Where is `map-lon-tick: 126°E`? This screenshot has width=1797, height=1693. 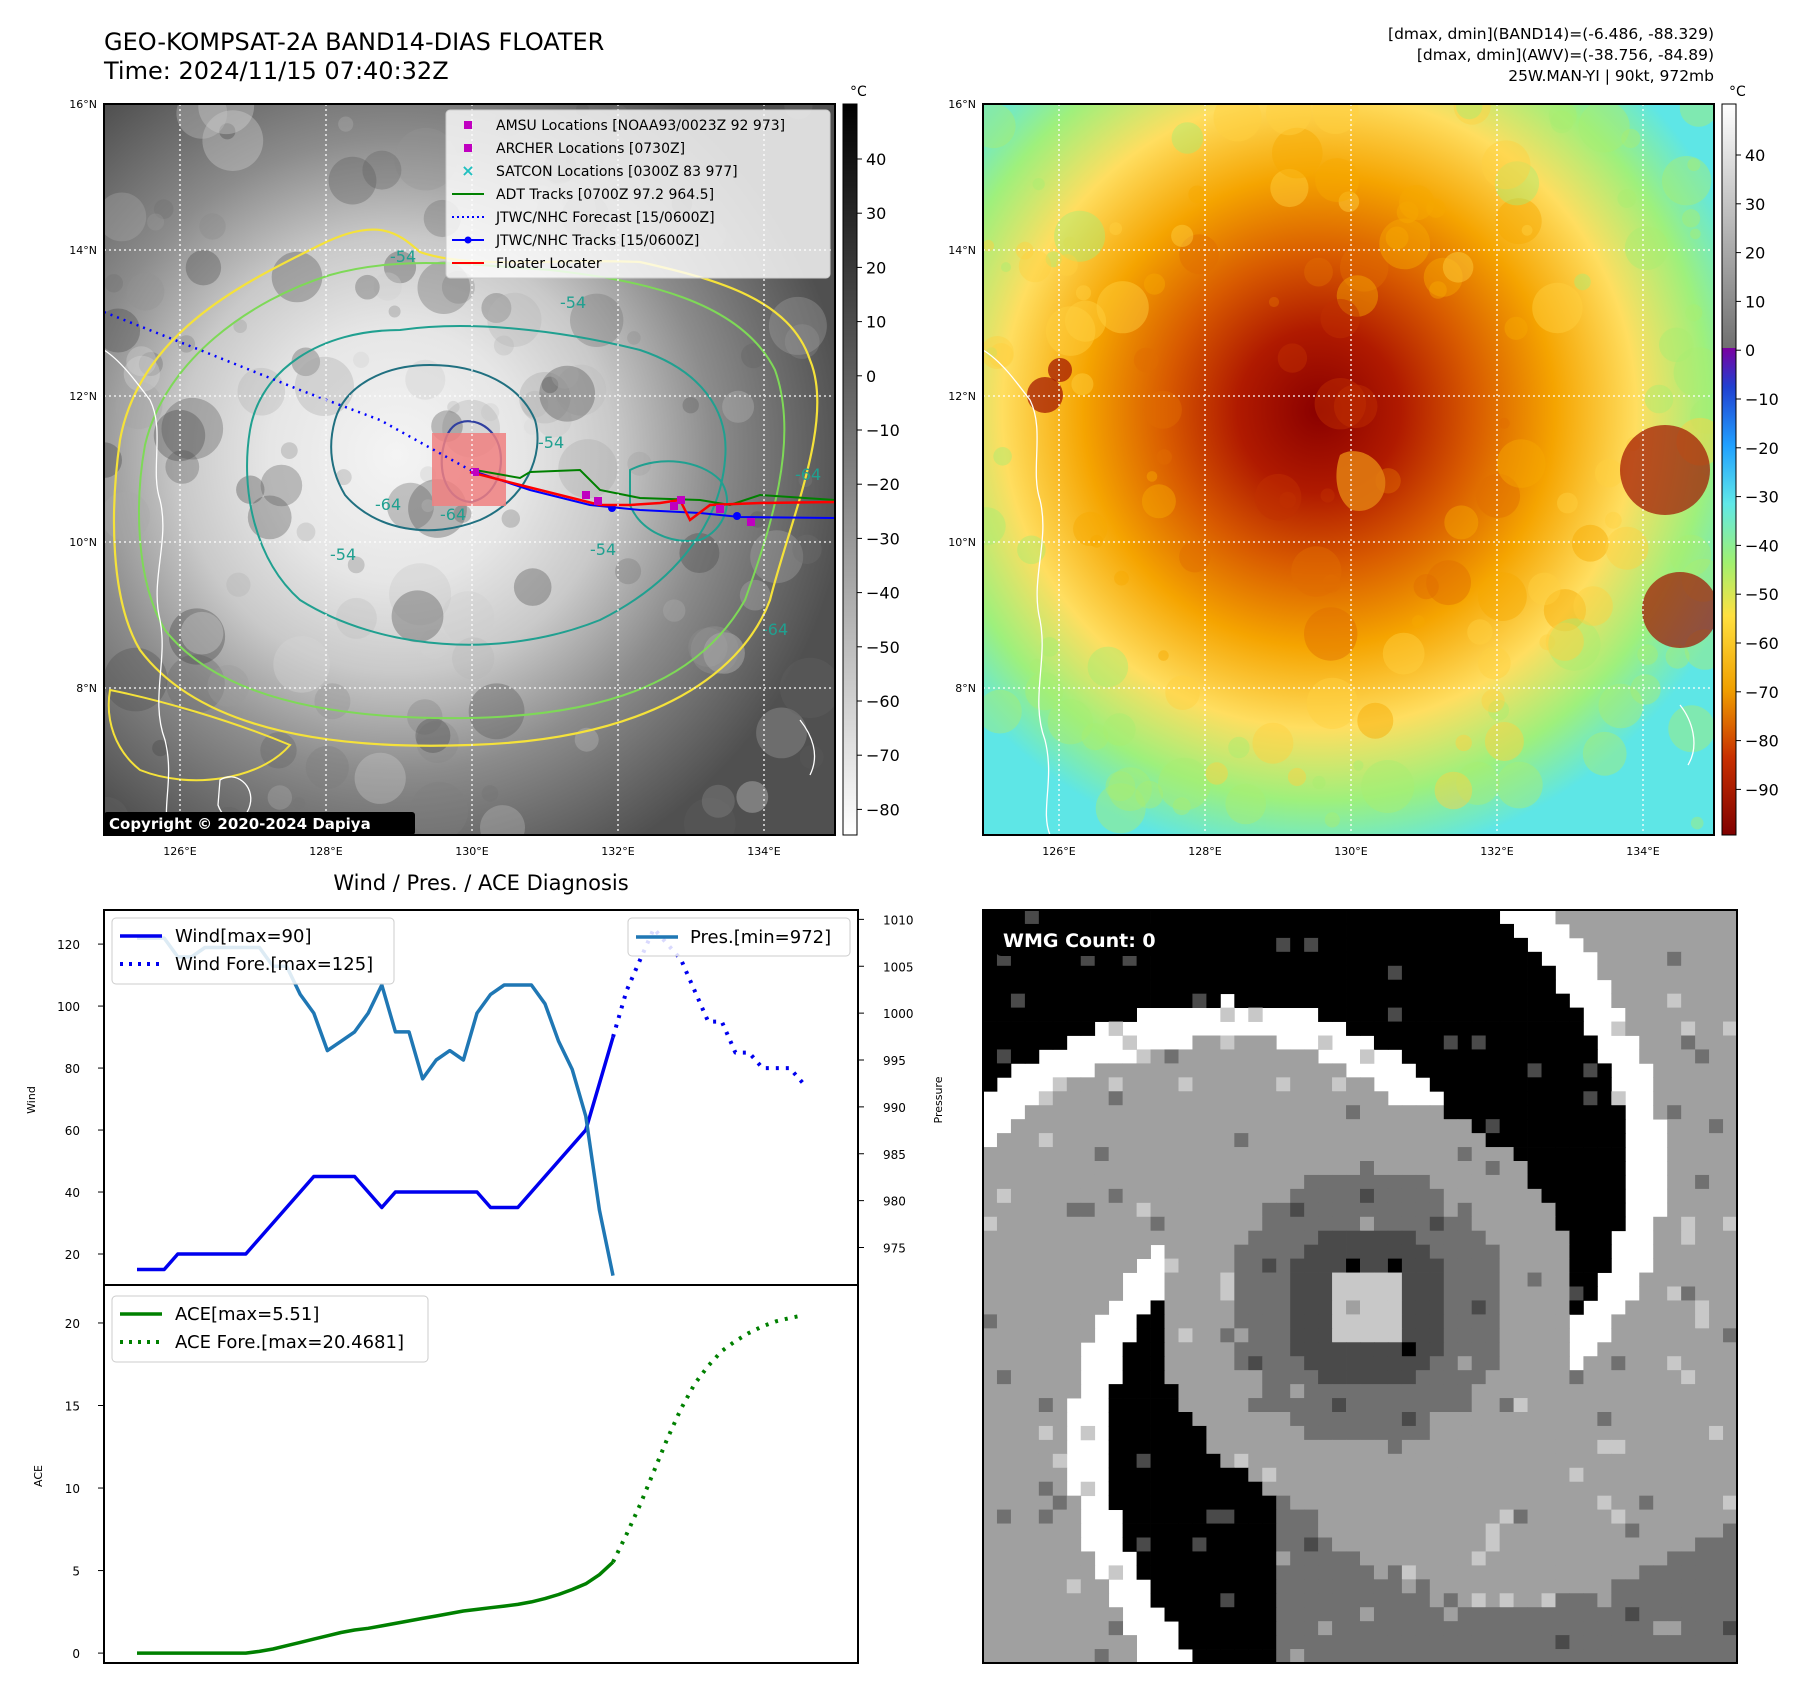
map-lon-tick: 126°E is located at coordinates (179, 851).